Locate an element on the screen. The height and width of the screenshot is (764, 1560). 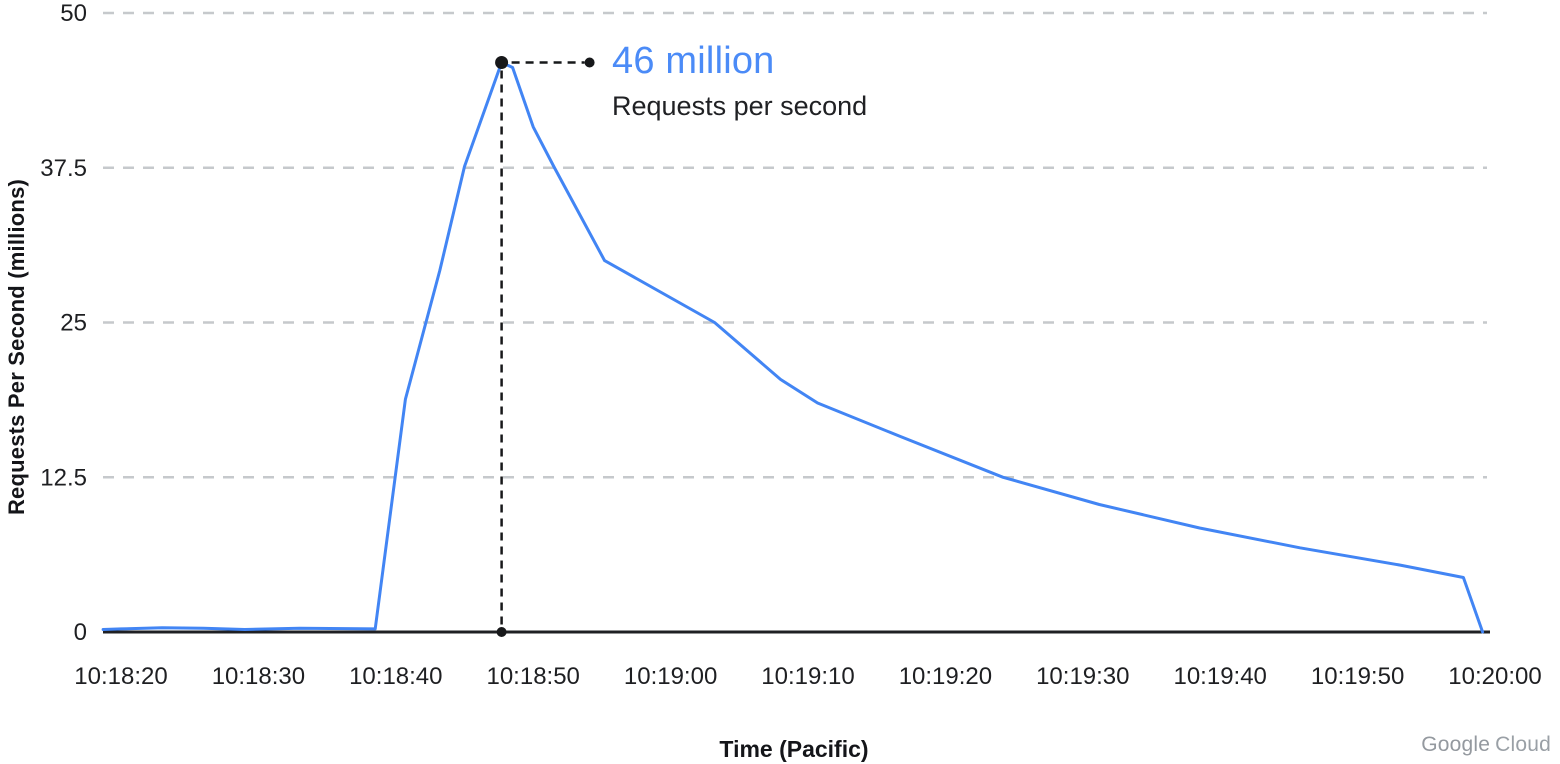
x-tick-label: 10:19:00 is located at coordinates (670, 676).